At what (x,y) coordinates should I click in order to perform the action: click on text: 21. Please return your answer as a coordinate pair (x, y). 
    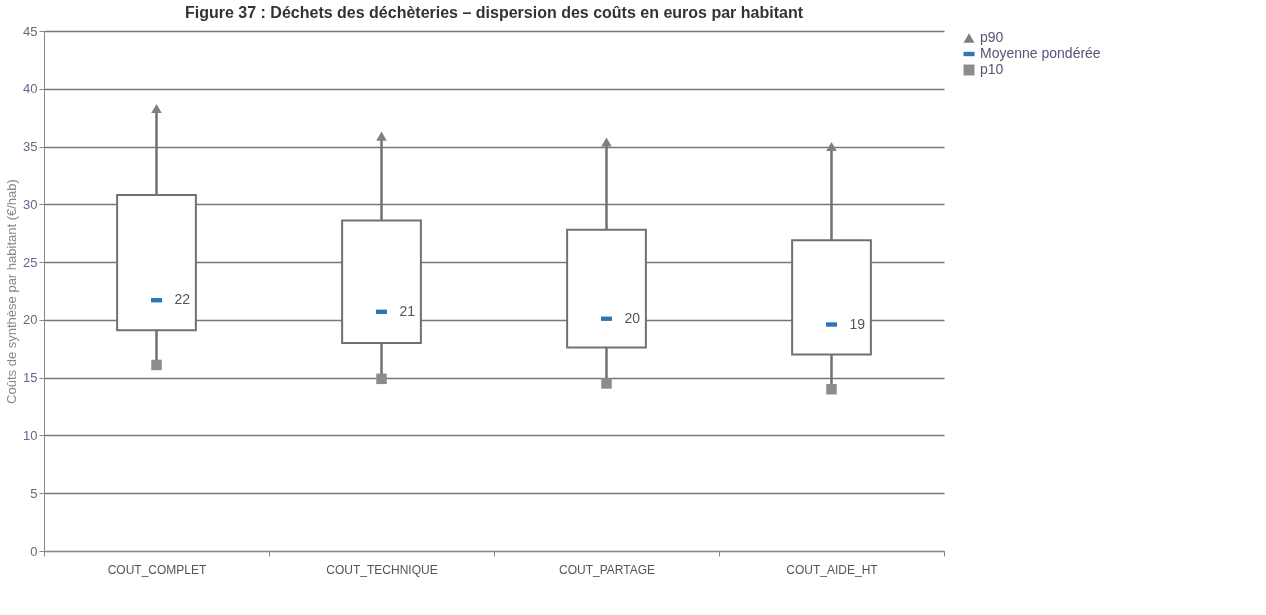
    Looking at the image, I should click on (407, 310).